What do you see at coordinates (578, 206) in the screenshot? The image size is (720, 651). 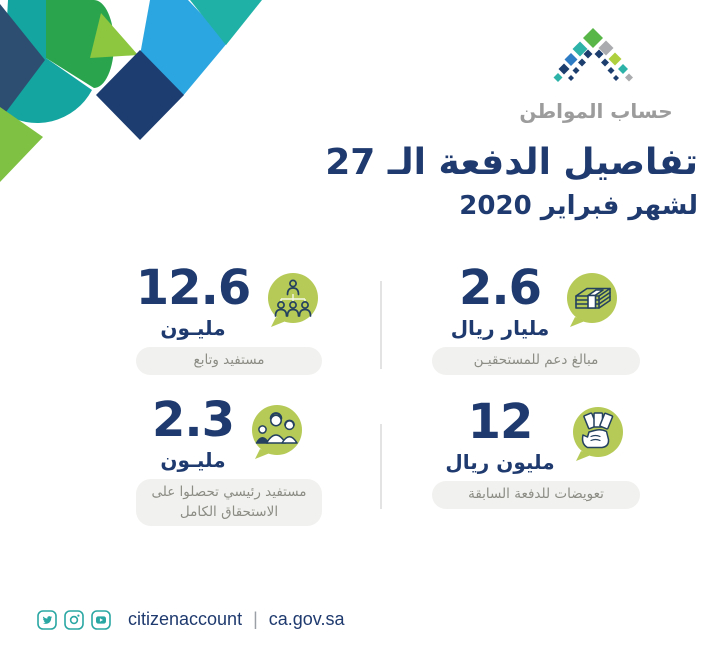 I see `title-line-2: لشهر فبراير 2020` at bounding box center [578, 206].